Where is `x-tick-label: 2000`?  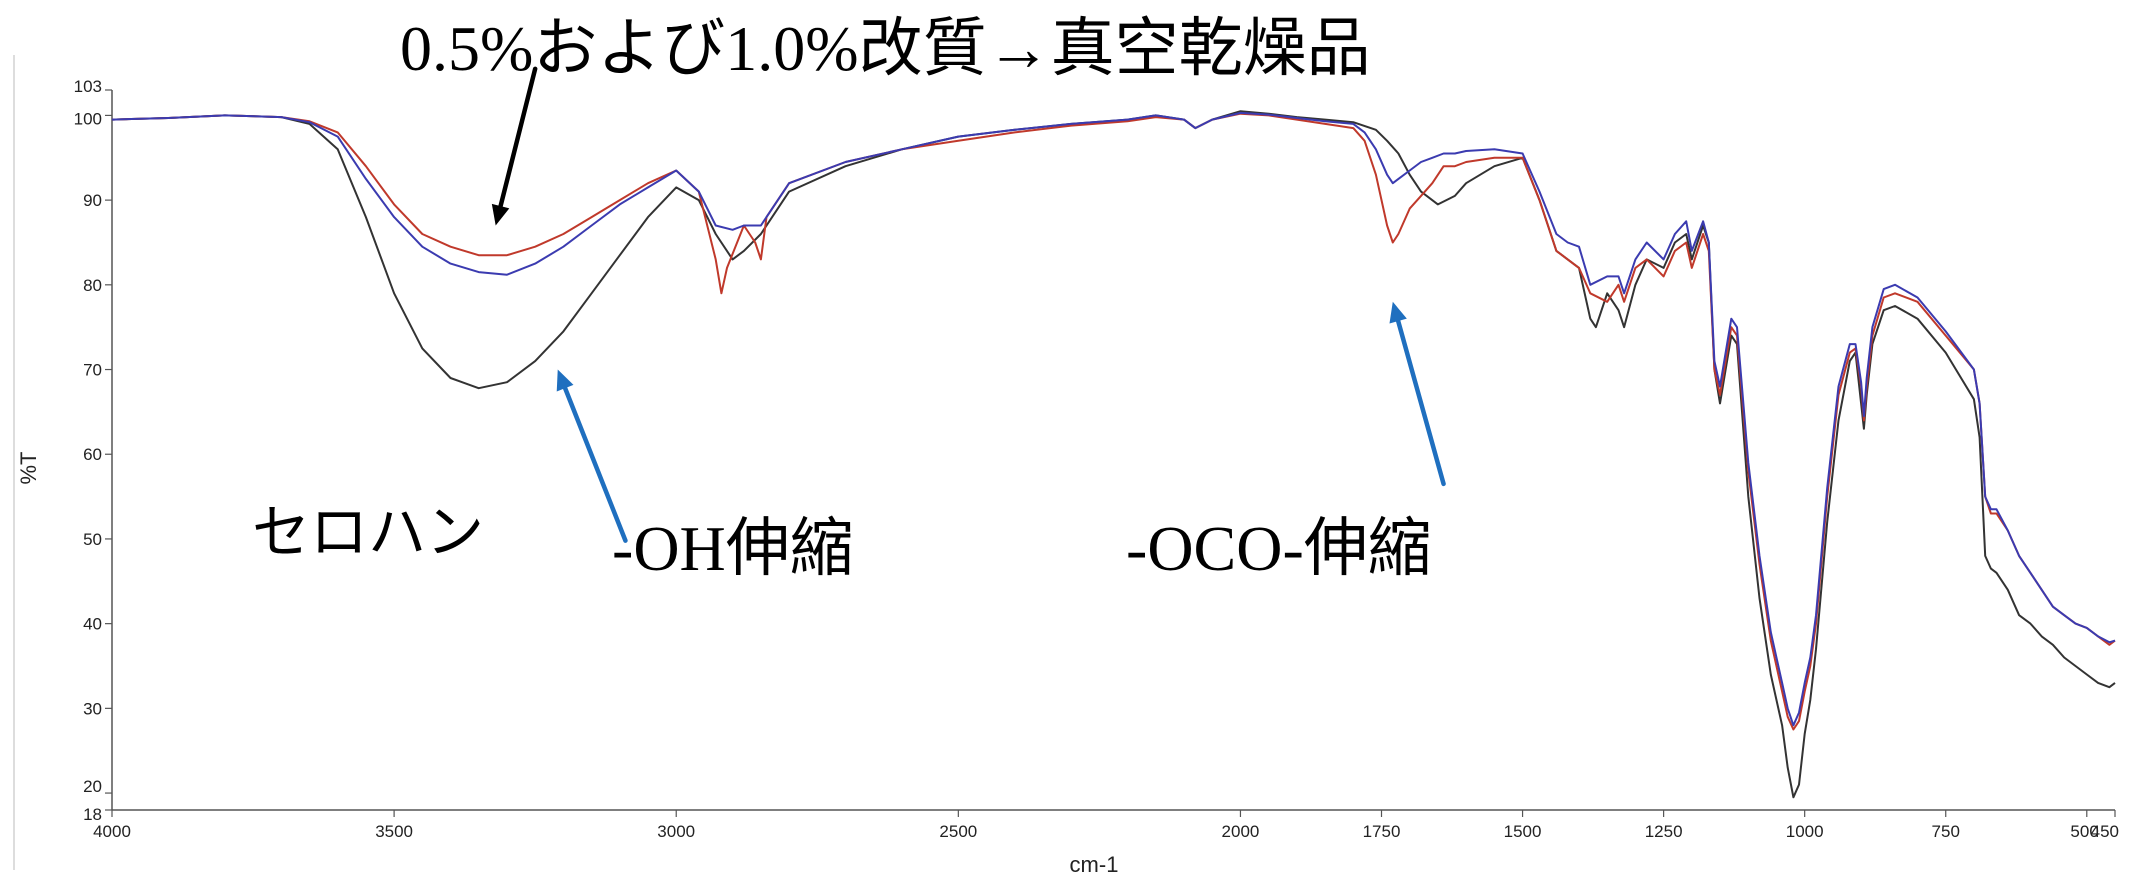
x-tick-label: 2000 is located at coordinates (1241, 831).